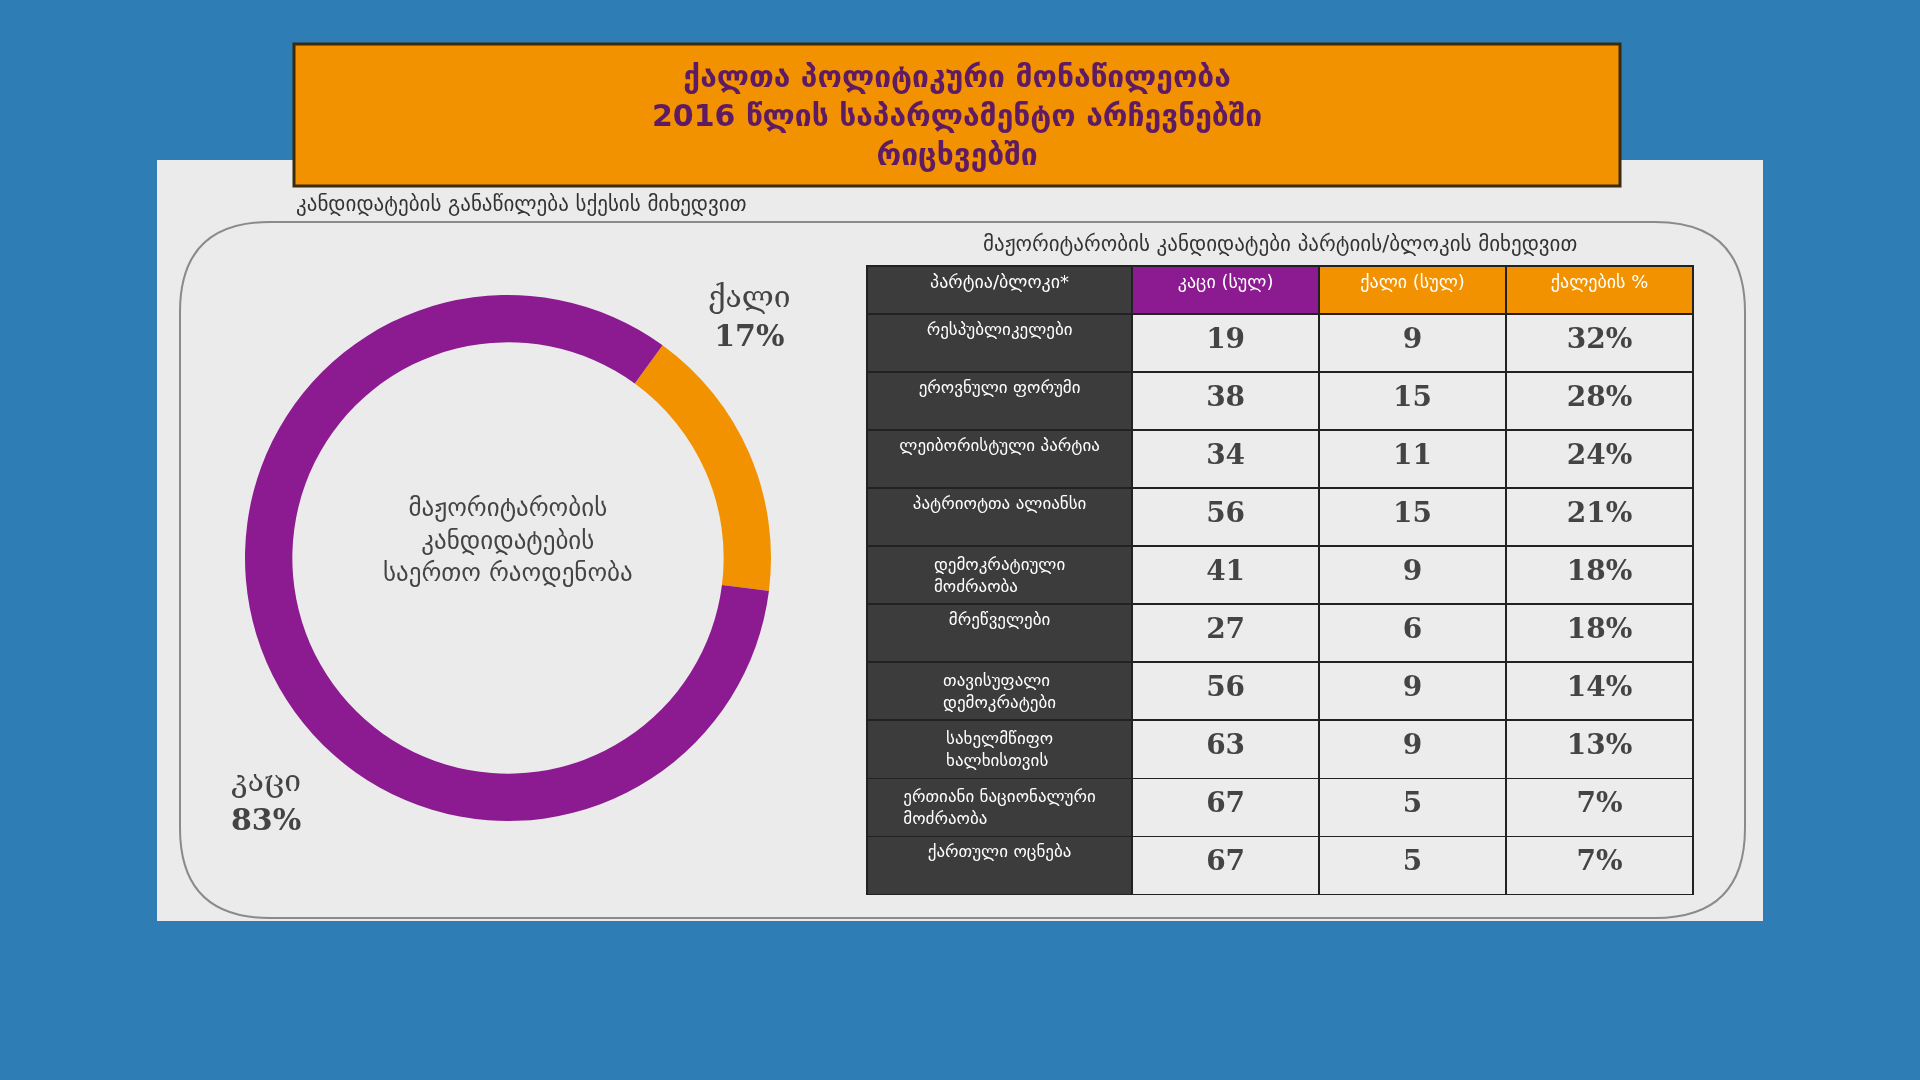  Describe the element at coordinates (1599, 454) in the screenshot. I see `data-label: 24%` at that location.